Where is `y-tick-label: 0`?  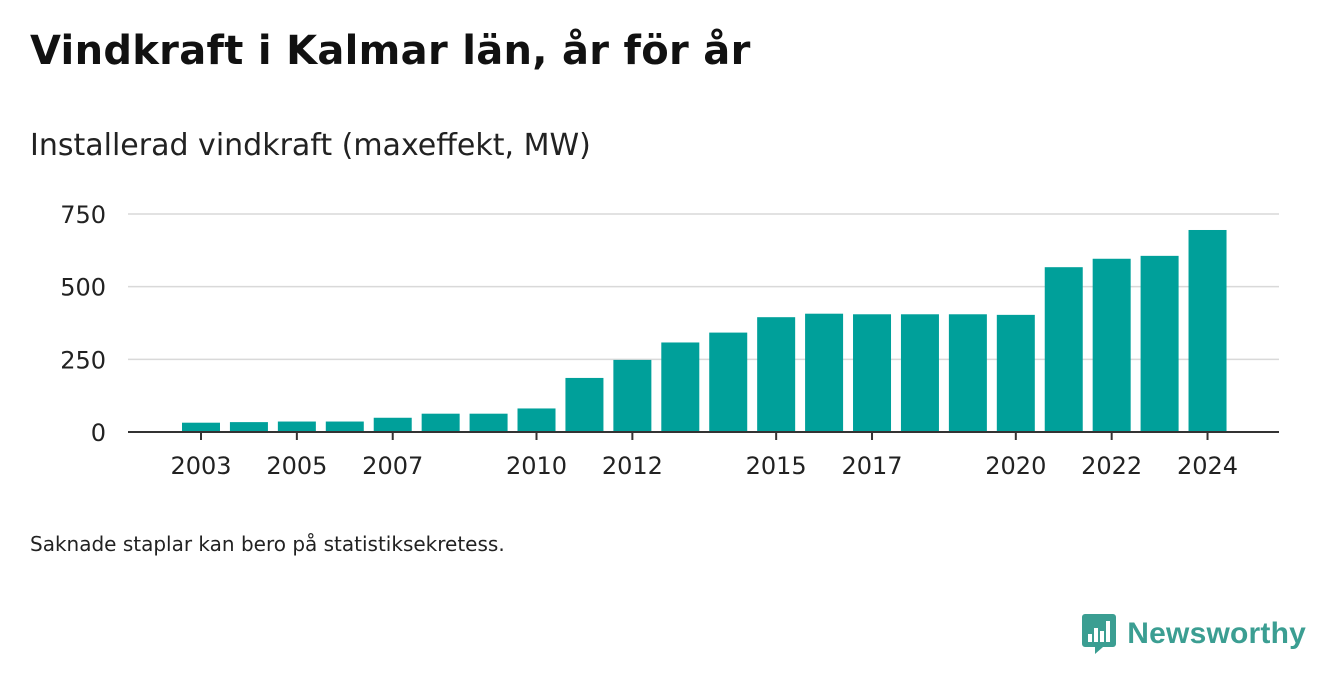
y-tick-label: 0 is located at coordinates (98, 433).